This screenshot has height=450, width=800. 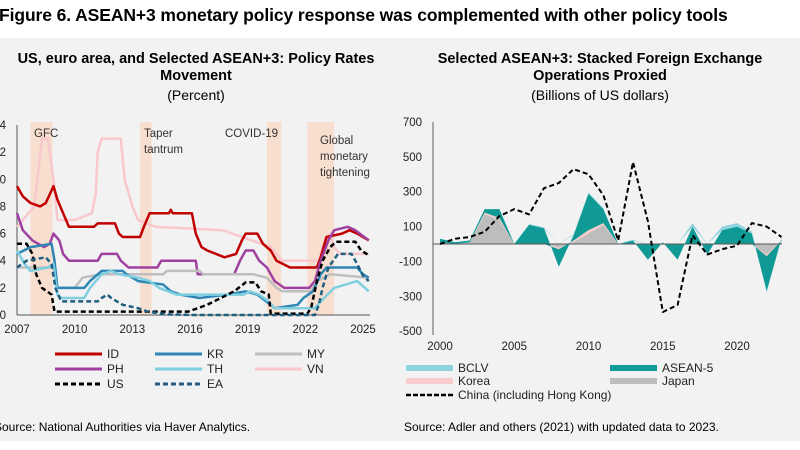 I want to click on x-tick-label: 2022, so click(x=306, y=330).